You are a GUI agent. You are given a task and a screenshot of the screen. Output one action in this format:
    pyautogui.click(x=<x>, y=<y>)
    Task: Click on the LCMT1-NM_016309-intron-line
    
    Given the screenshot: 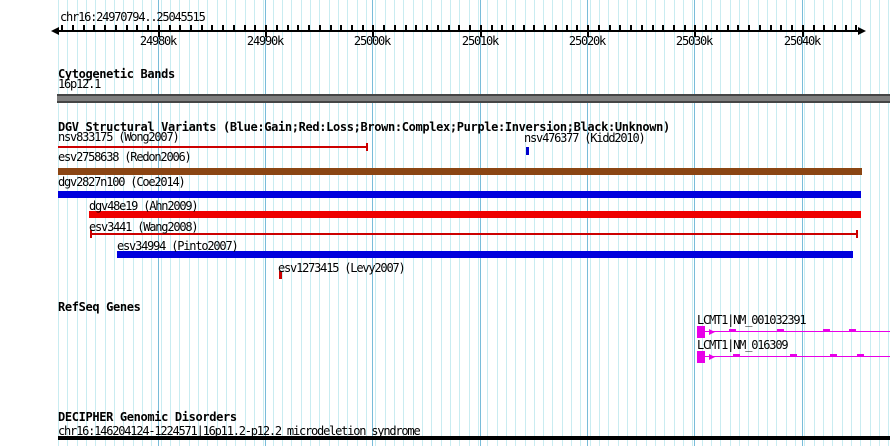 What is the action you would take?
    pyautogui.click(x=797, y=356)
    